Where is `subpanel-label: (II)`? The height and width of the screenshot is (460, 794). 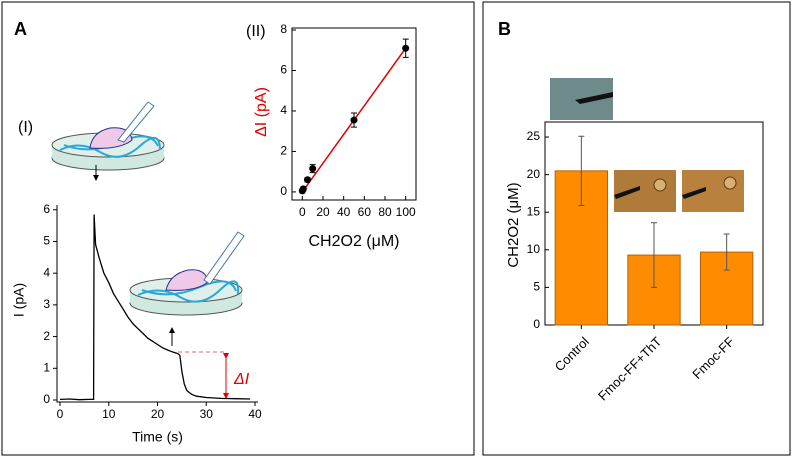 subpanel-label: (II) is located at coordinates (256, 31).